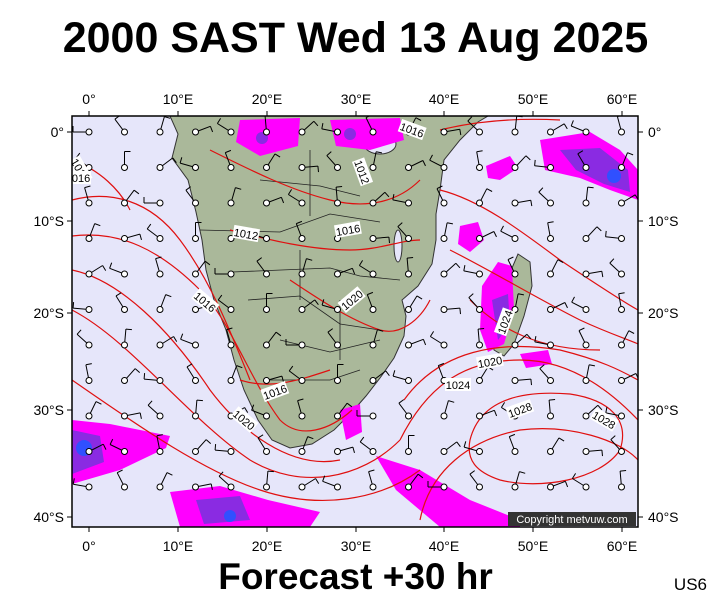 The width and height of the screenshot is (711, 600). I want to click on region-code: US6, so click(690, 584).